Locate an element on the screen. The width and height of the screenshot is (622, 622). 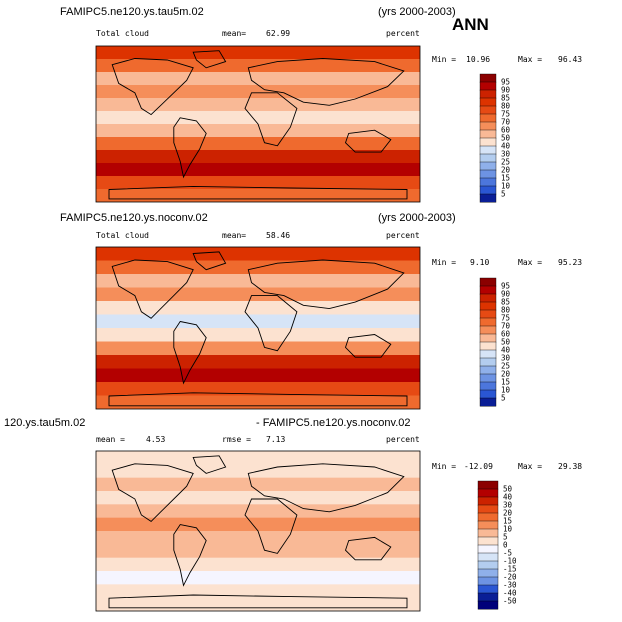
colorbar-tick-label: 95 is located at coordinates (505, 82).